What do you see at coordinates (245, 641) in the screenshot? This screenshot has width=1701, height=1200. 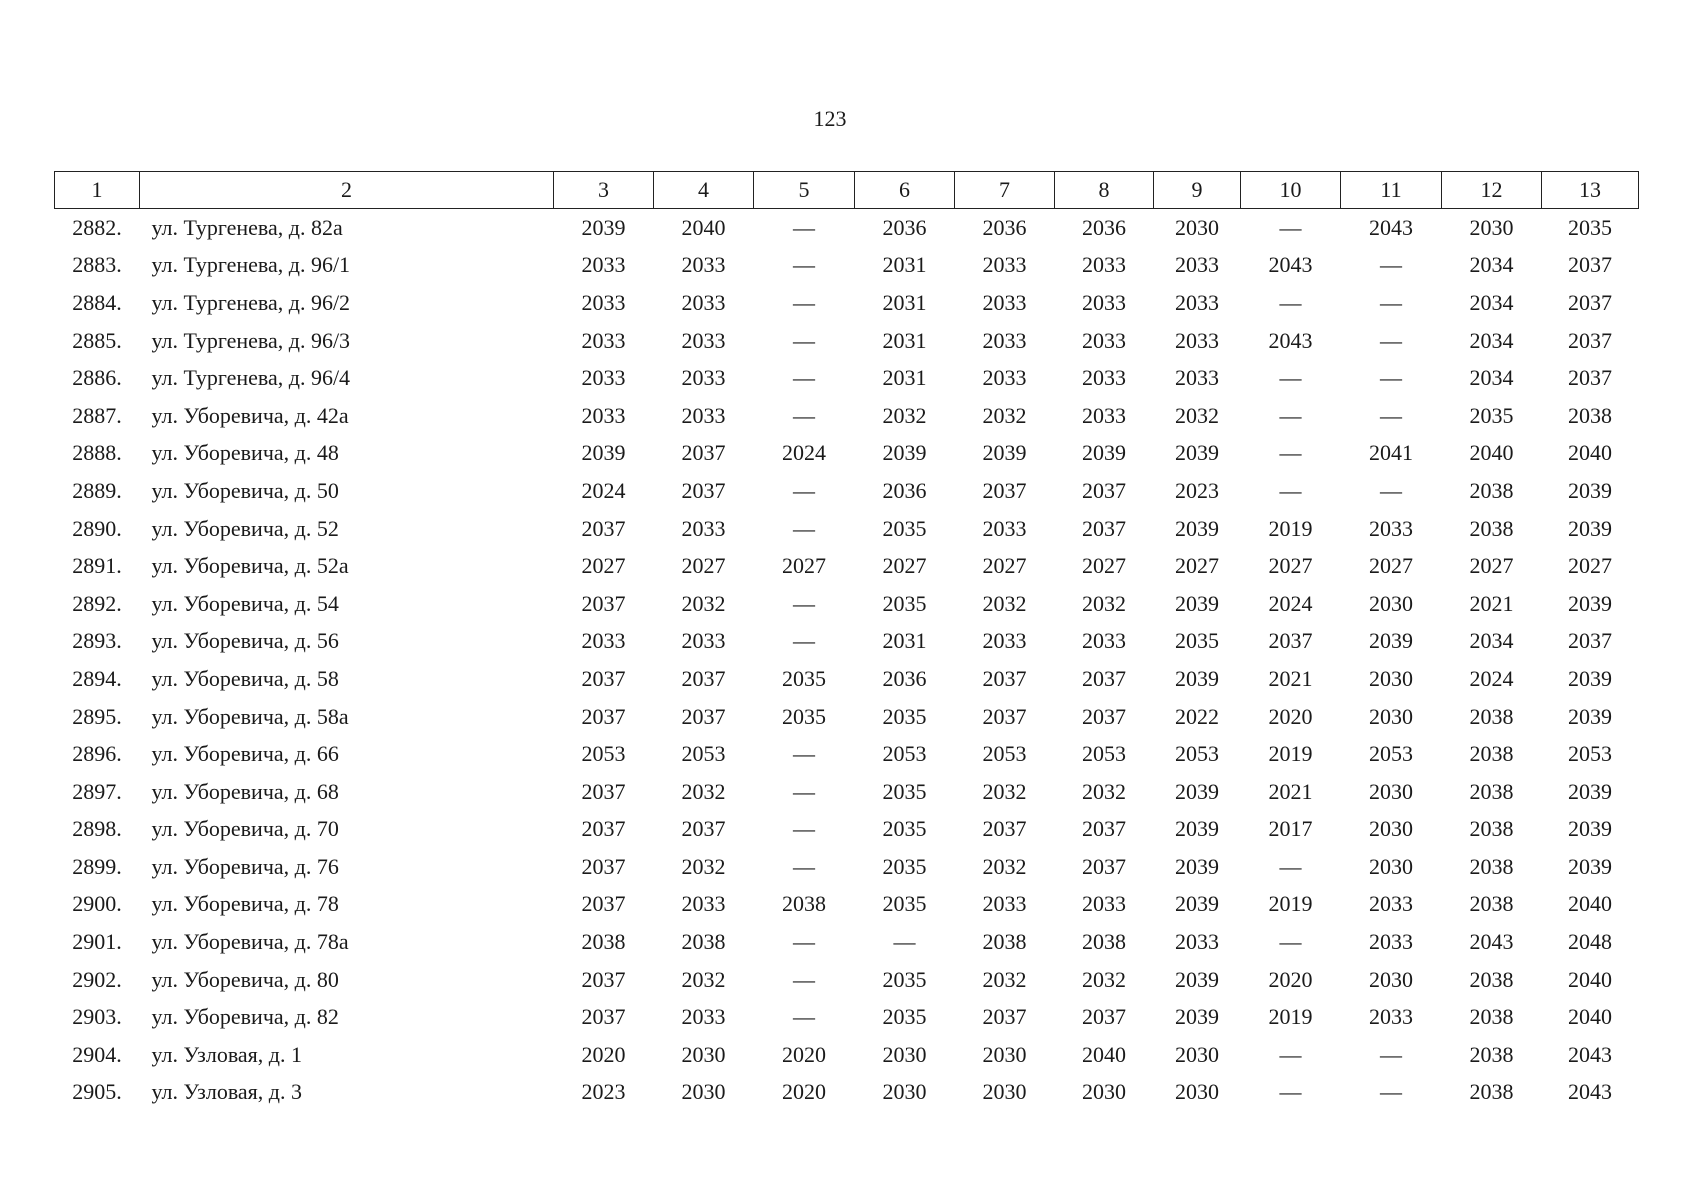 I see `address-cell: ул. Уборевича, д. 56` at bounding box center [245, 641].